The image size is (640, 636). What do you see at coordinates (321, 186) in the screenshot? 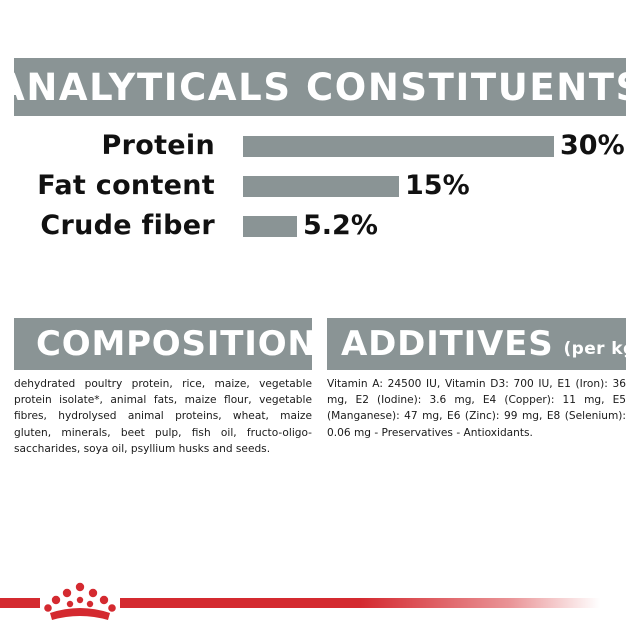
I see `fat-content-bar` at bounding box center [321, 186].